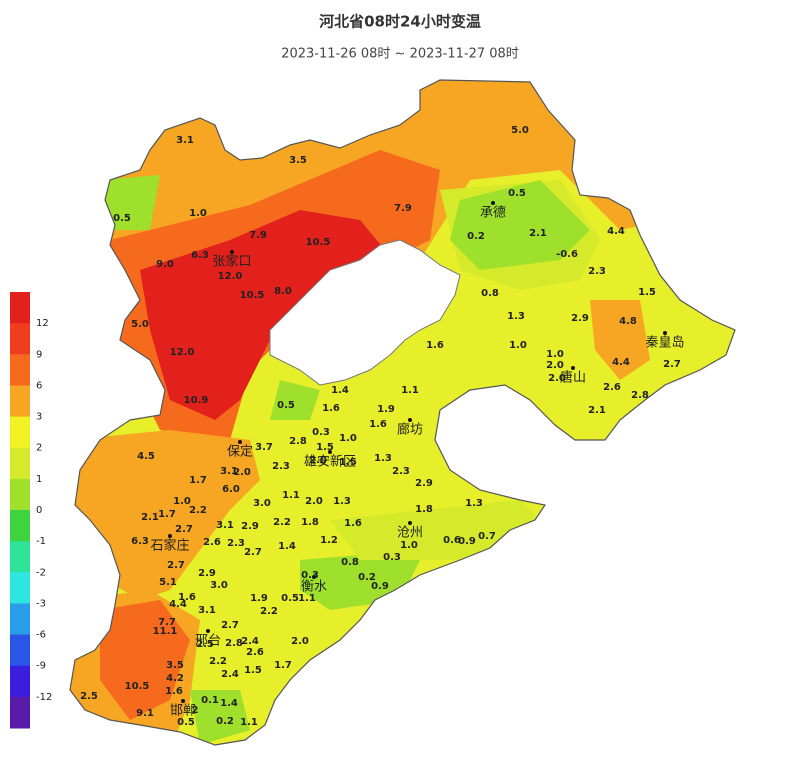  I want to click on subtitle: 2023-11-26 08时 ~ 2023-11-27 08时, so click(400, 54).